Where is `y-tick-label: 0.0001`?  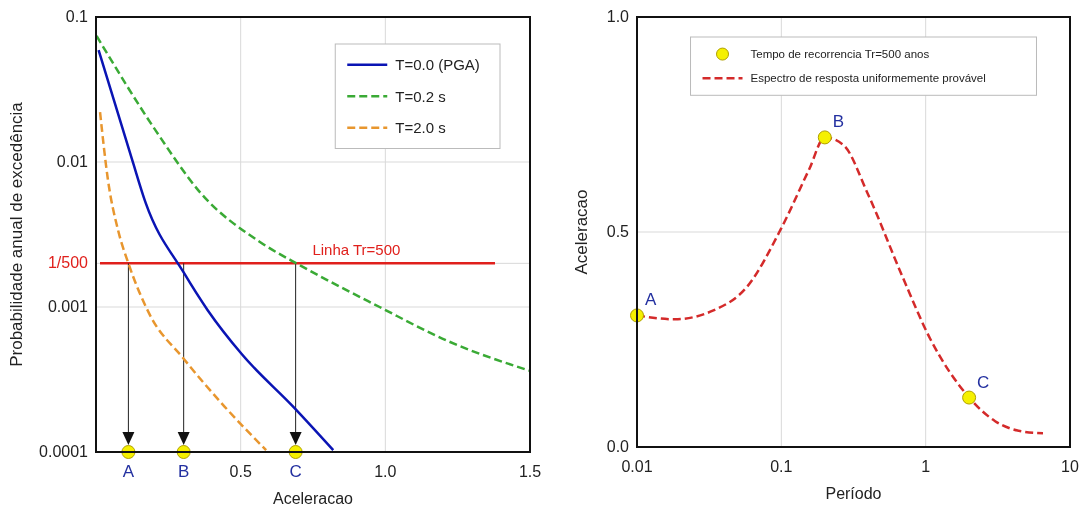 y-tick-label: 0.0001 is located at coordinates (64, 451).